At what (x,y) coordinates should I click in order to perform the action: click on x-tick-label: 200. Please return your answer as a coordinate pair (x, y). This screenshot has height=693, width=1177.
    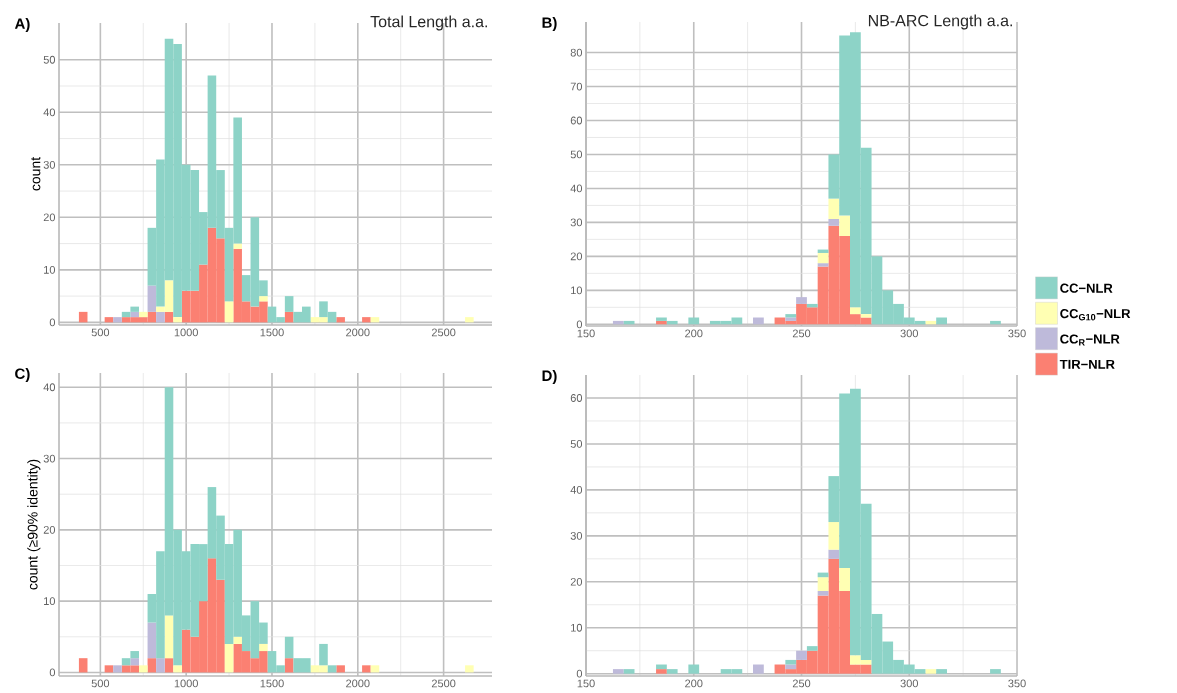
    Looking at the image, I should click on (694, 683).